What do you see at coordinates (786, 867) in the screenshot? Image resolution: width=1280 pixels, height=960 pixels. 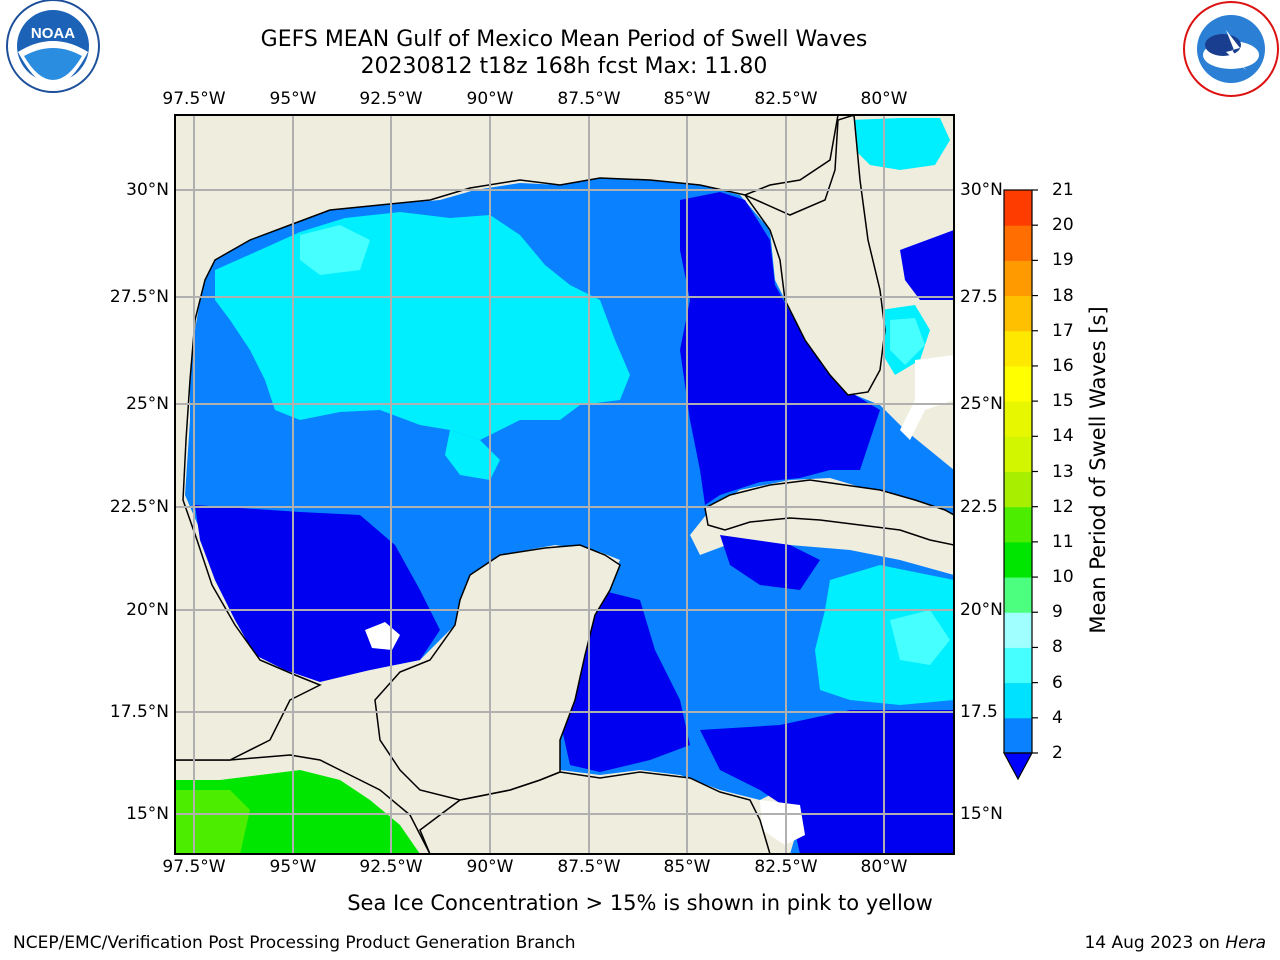 I see `lon-label-bottom: 82.5°W` at bounding box center [786, 867].